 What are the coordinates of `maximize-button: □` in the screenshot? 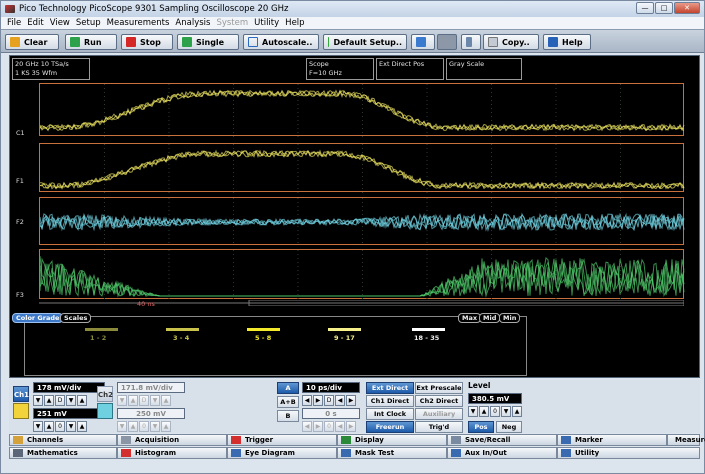 It's located at (664, 8).